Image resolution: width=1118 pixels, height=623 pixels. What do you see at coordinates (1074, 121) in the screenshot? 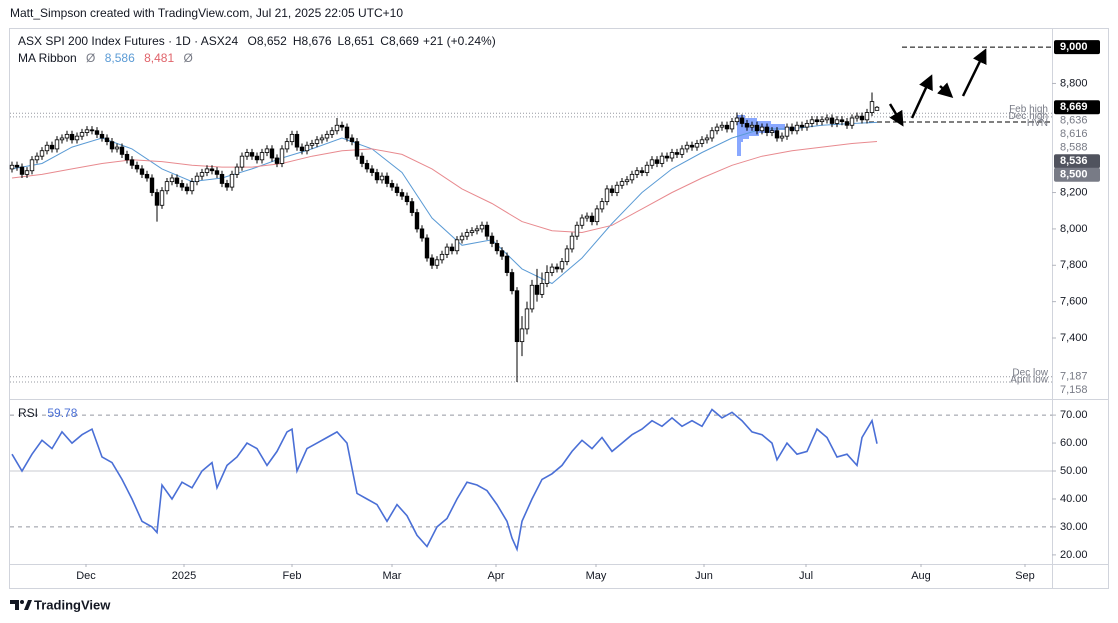
I see `level-value-label: 8,636` at bounding box center [1074, 121].